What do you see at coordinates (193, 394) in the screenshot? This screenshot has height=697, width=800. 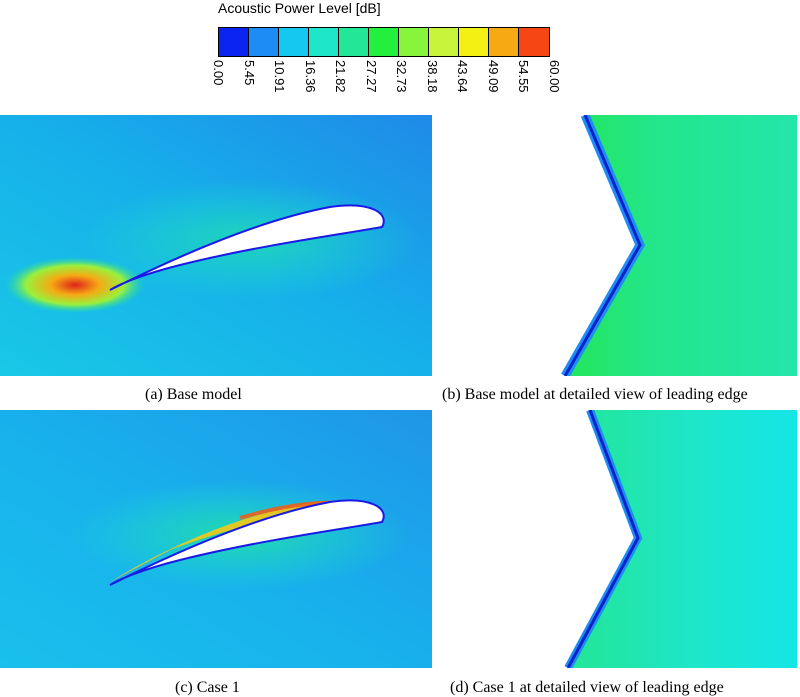 I see `caption-a: (a) Base model` at bounding box center [193, 394].